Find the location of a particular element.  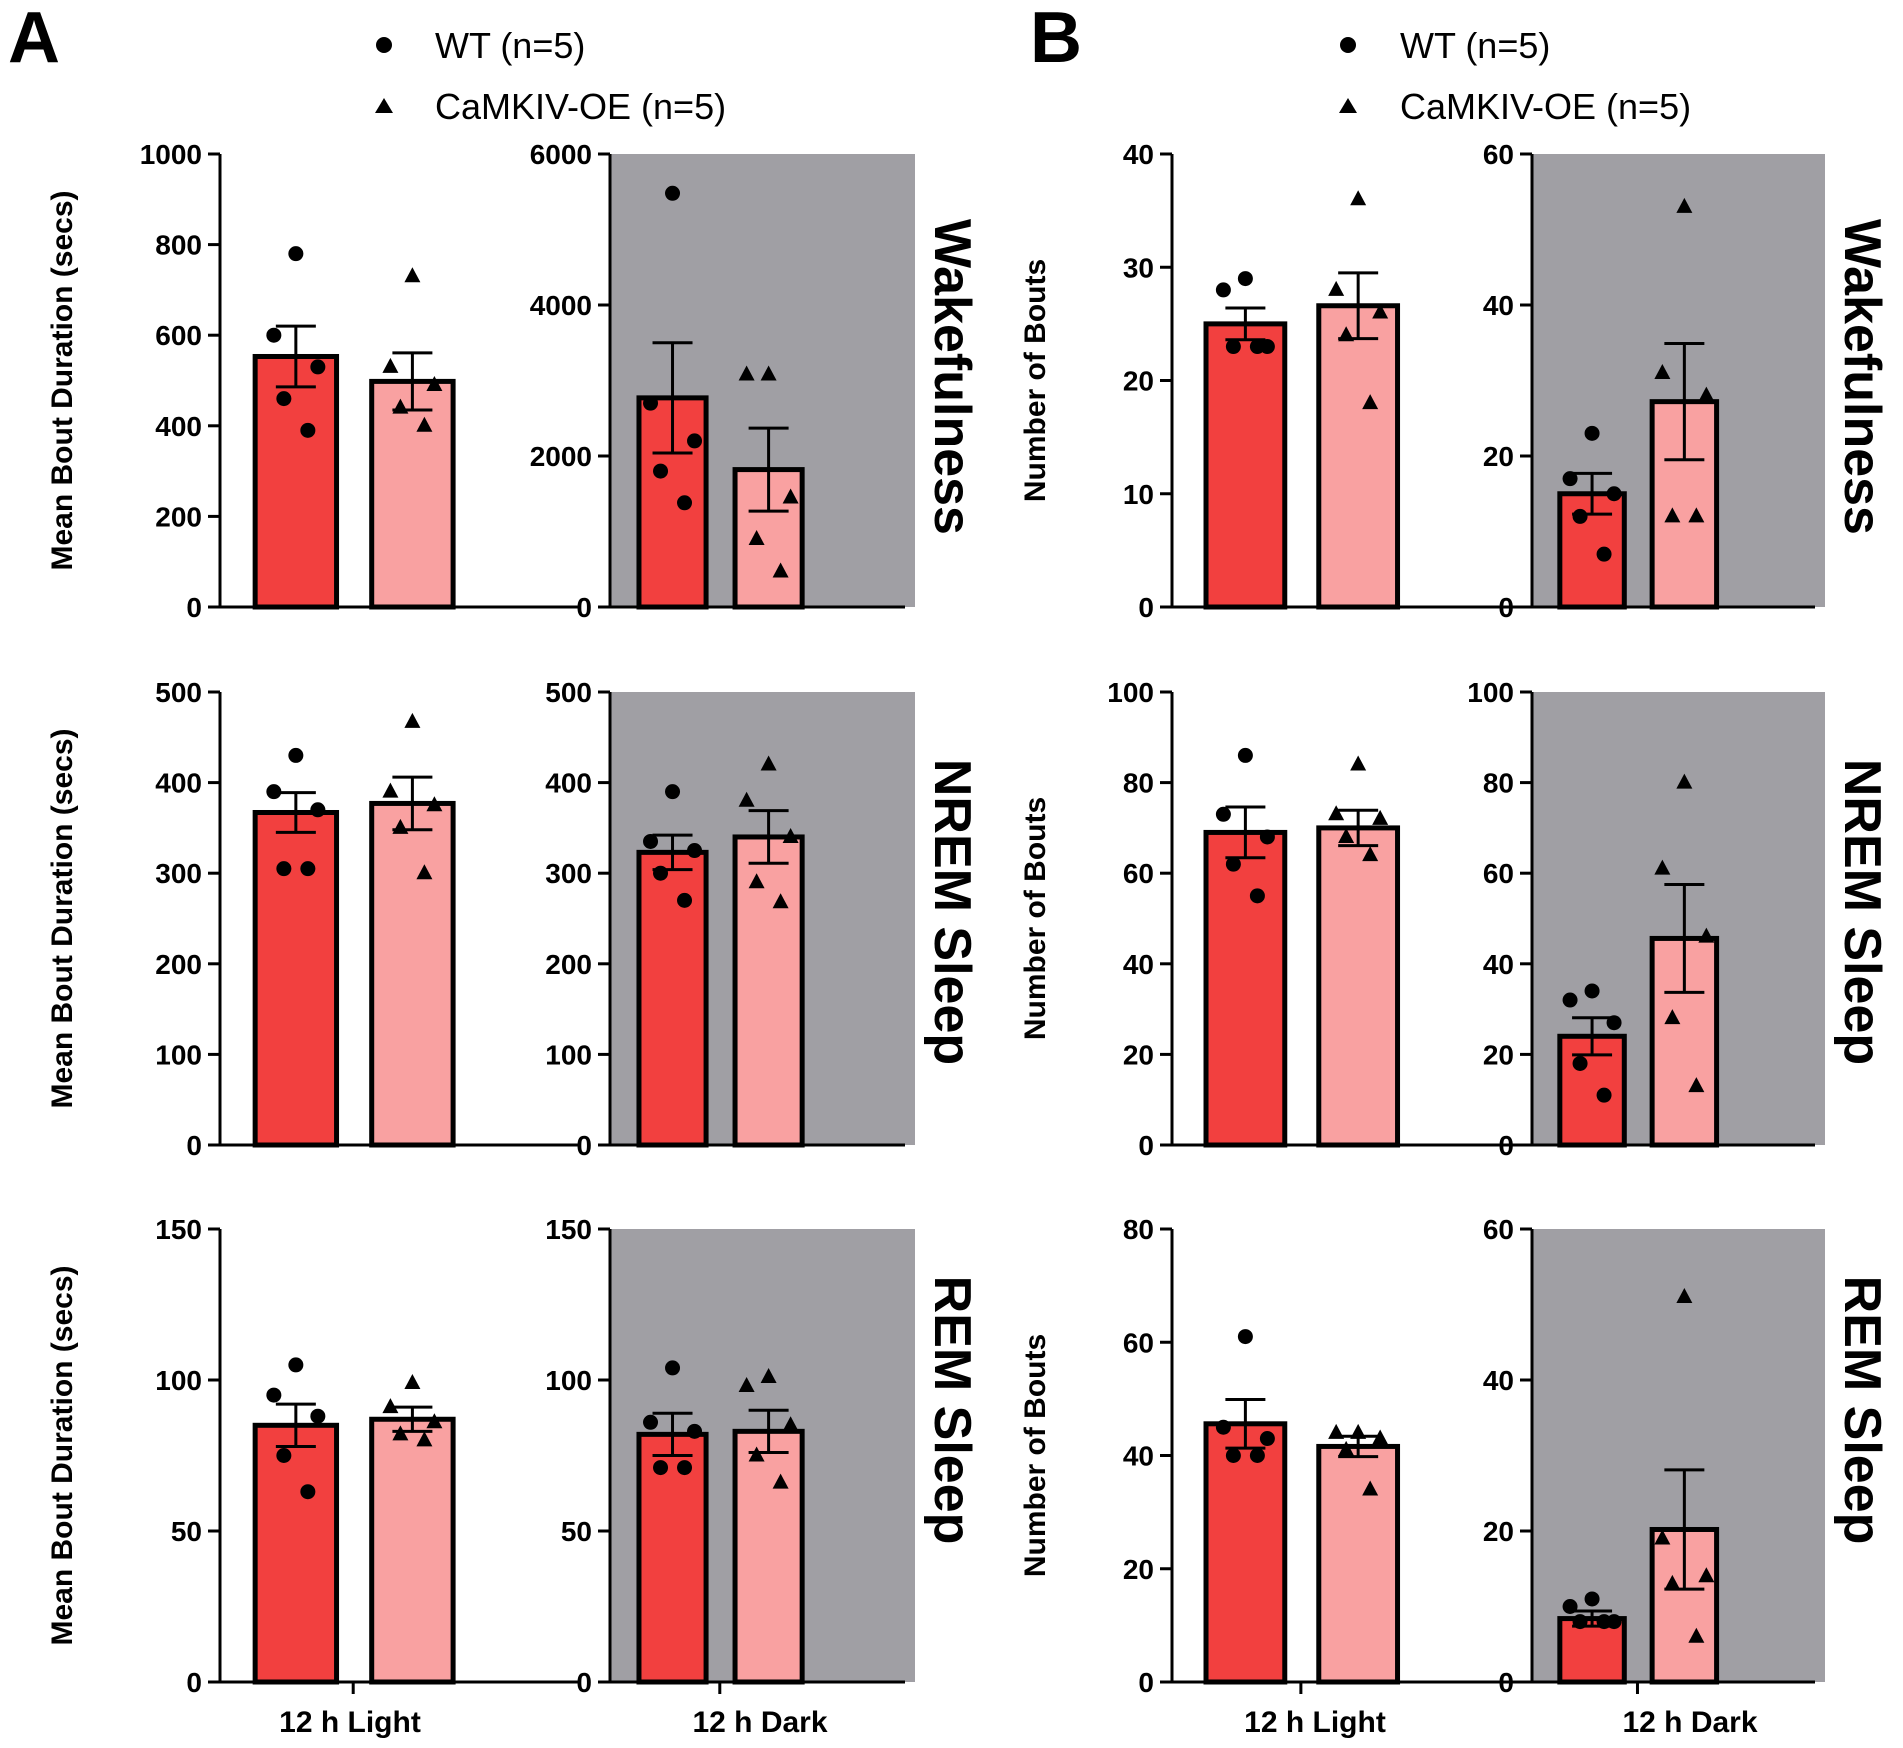

subplot-a-rem-sleep-dark: 0 50 100 150 is located at coordinates (730, 1456).